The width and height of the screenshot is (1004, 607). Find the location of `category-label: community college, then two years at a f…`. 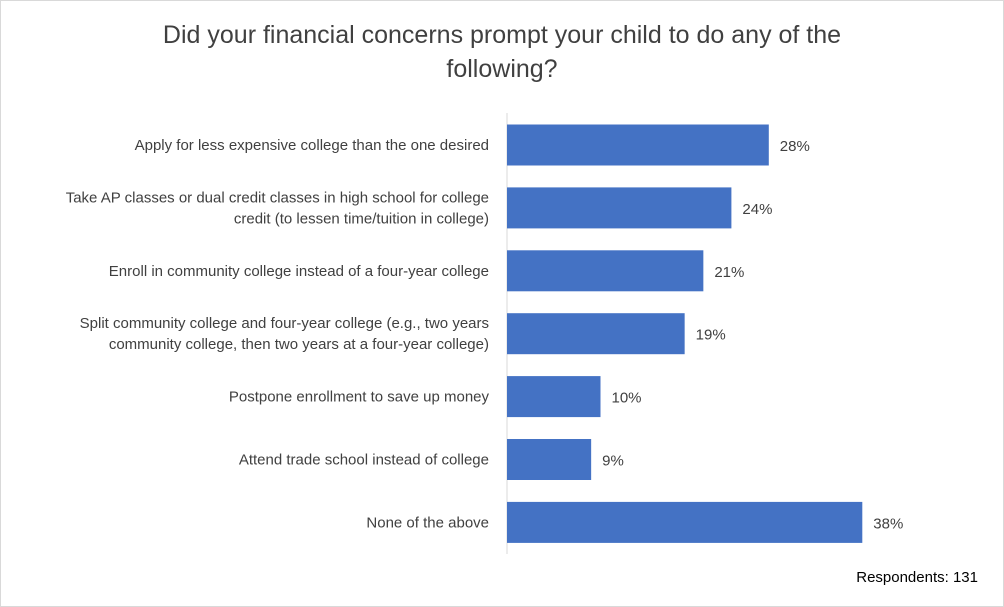

category-label: community college, then two years at a f… is located at coordinates (299, 344).